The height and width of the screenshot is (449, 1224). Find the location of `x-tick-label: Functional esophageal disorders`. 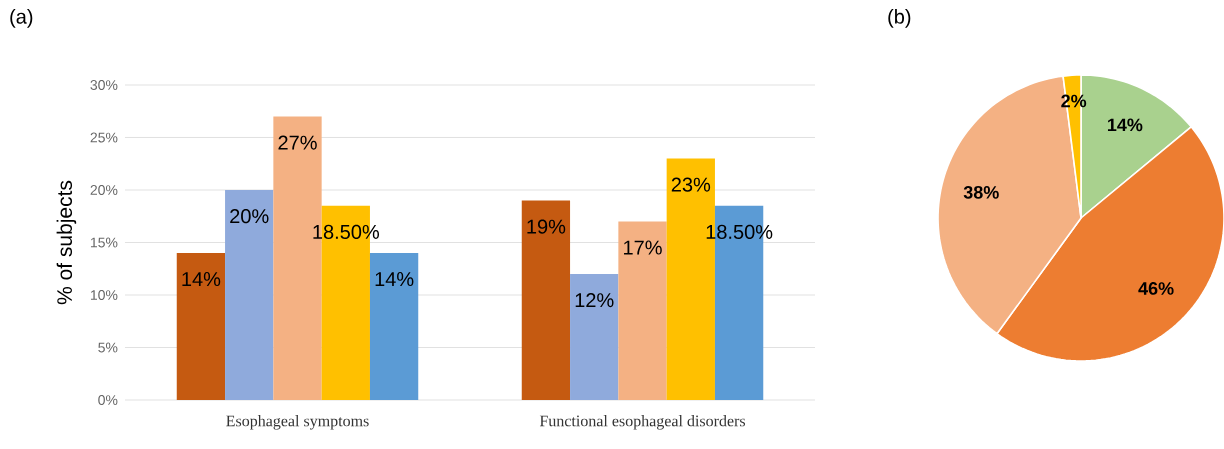

x-tick-label: Functional esophageal disorders is located at coordinates (642, 422).